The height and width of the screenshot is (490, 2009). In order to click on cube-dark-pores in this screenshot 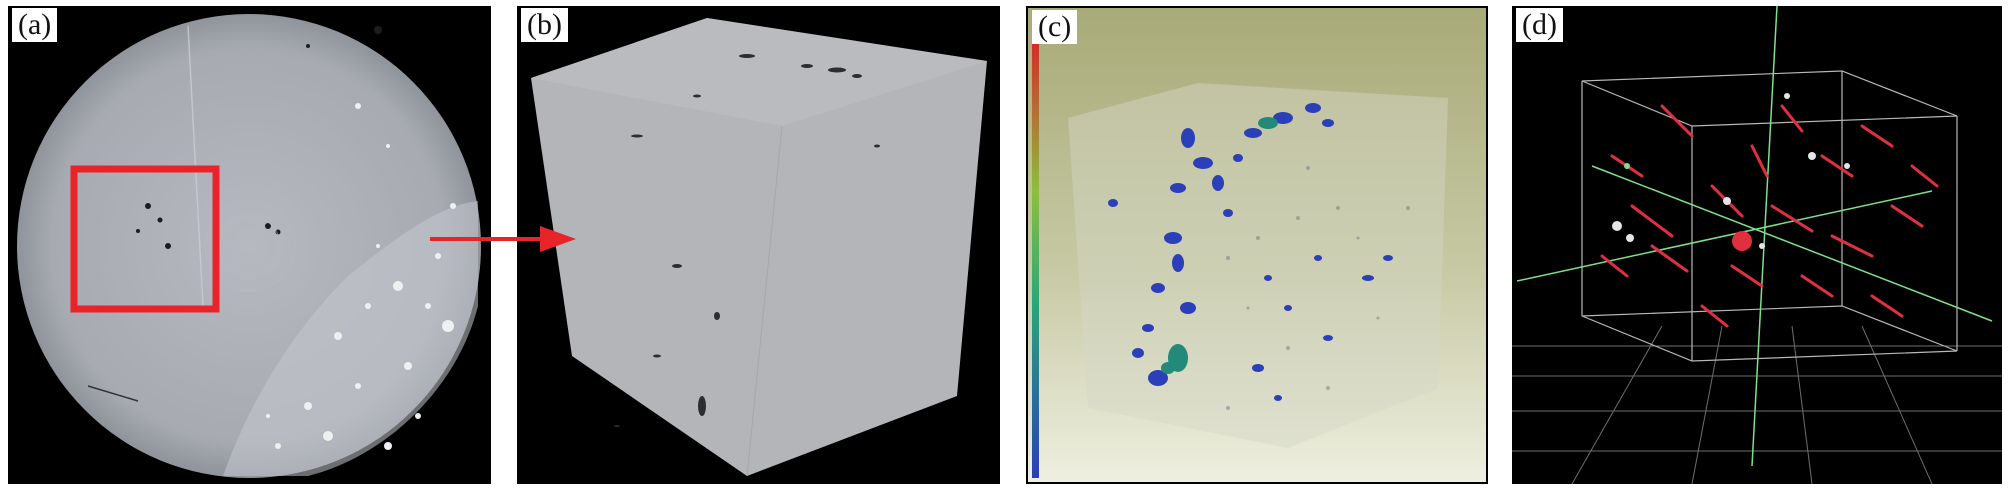, I will do `click(747, 240)`.